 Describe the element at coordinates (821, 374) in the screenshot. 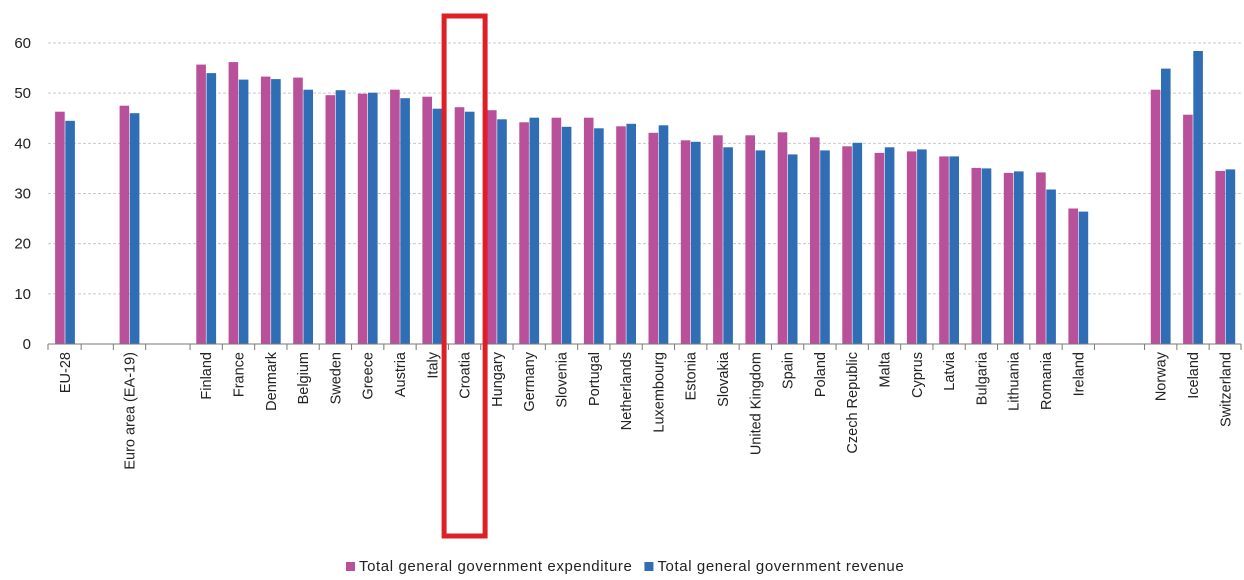

I see `category-label-poland: Poland` at that location.